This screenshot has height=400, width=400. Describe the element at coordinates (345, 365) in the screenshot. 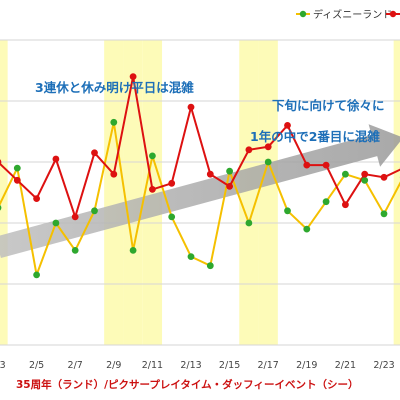

I see `x-tick-label: 2/21` at that location.